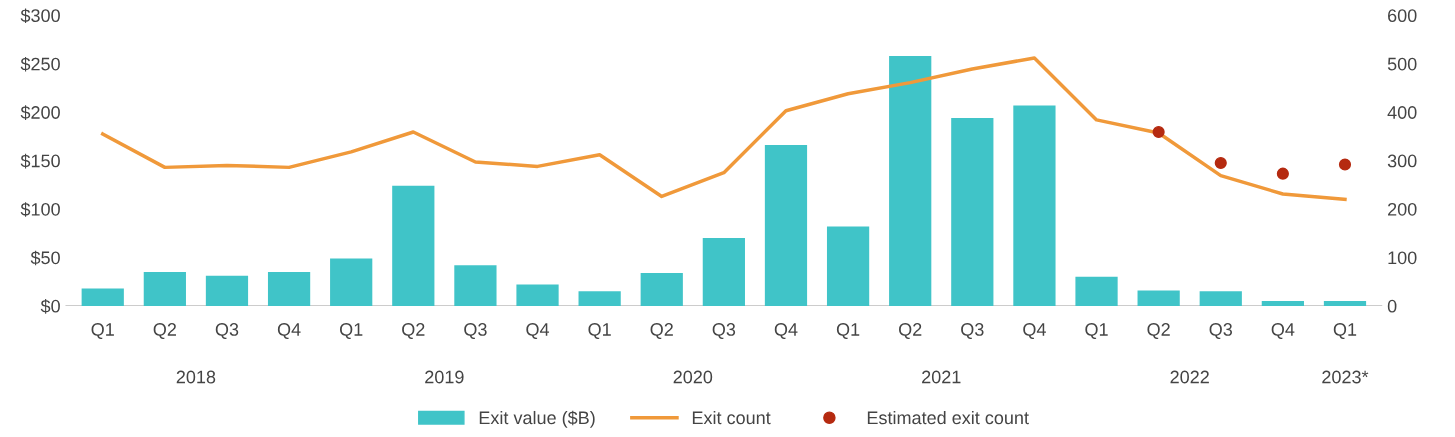  What do you see at coordinates (1402, 16) in the screenshot?
I see `y2-tick-label: 600` at bounding box center [1402, 16].